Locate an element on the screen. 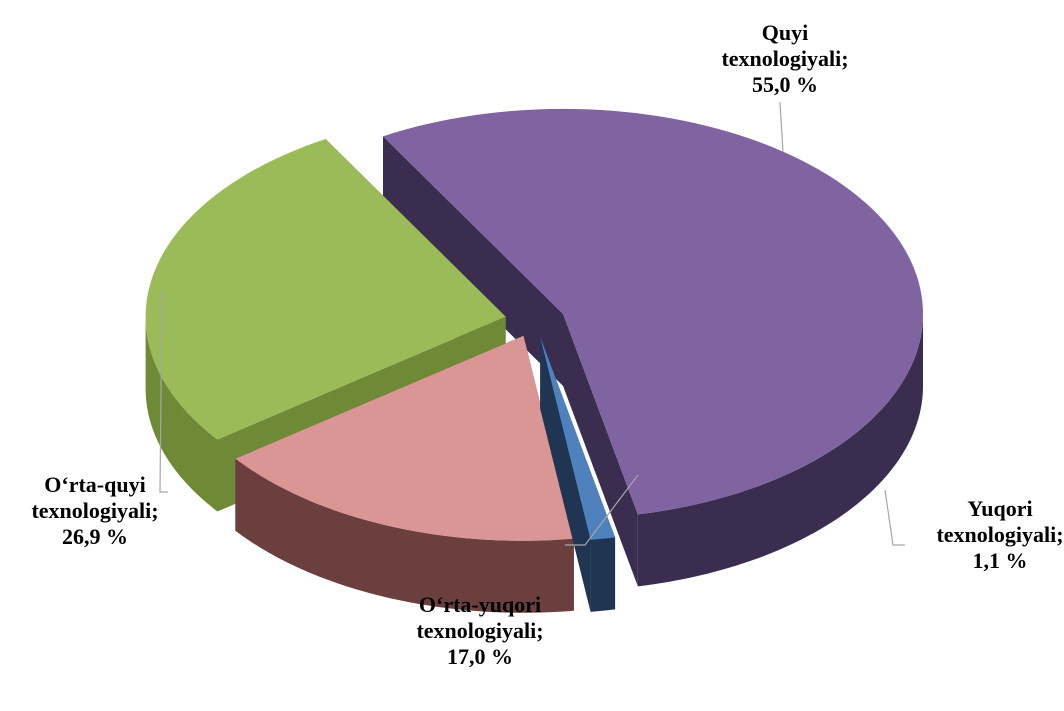 The image size is (1064, 711). data-label-value: 26,9 % is located at coordinates (95, 536).